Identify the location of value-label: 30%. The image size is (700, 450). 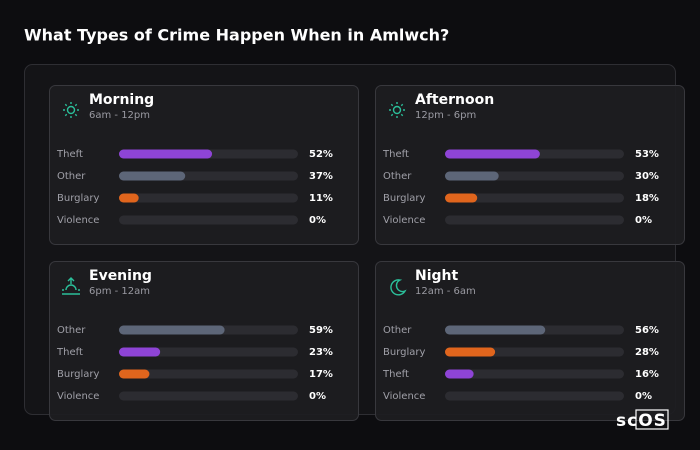
(647, 176).